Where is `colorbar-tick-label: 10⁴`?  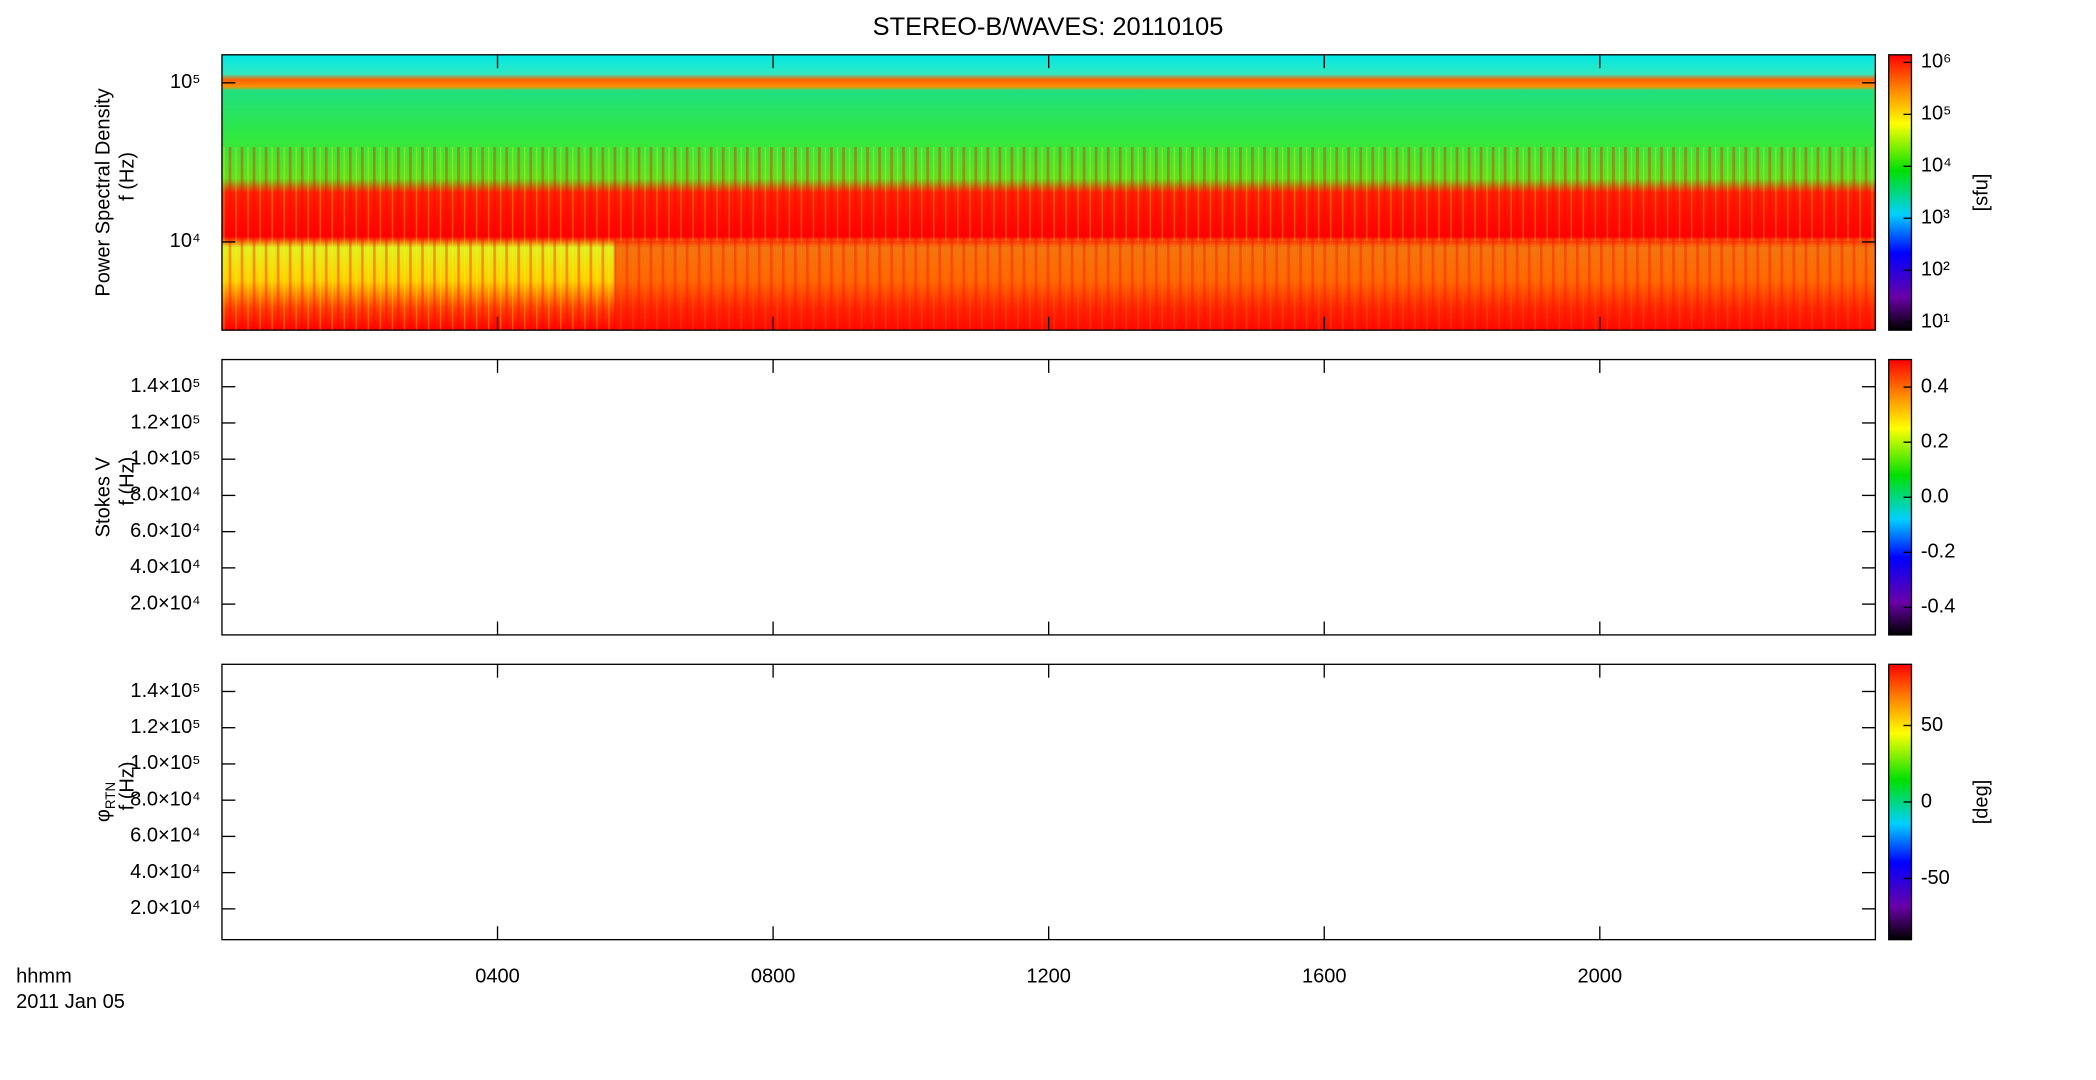 colorbar-tick-label: 10⁴ is located at coordinates (1936, 166).